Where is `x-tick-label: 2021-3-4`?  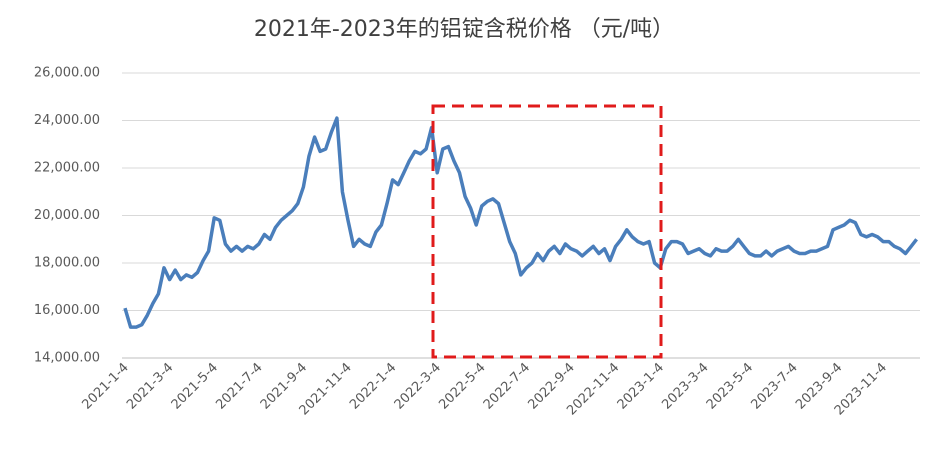 x-tick-label: 2021-3-4 is located at coordinates (150, 386).